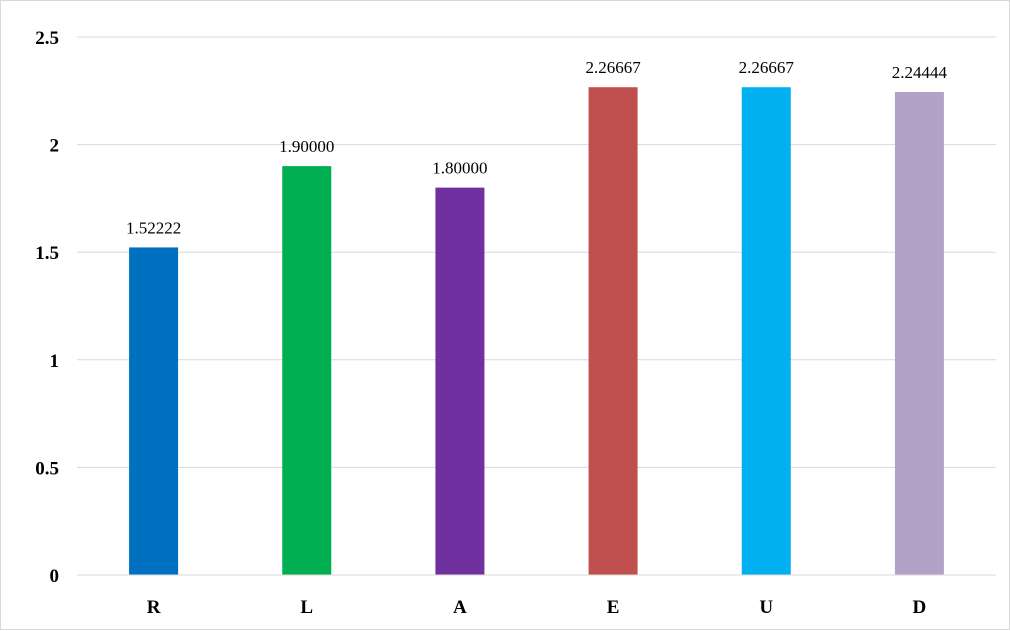  Describe the element at coordinates (613, 607) in the screenshot. I see `x-tick-label-e: E` at that location.